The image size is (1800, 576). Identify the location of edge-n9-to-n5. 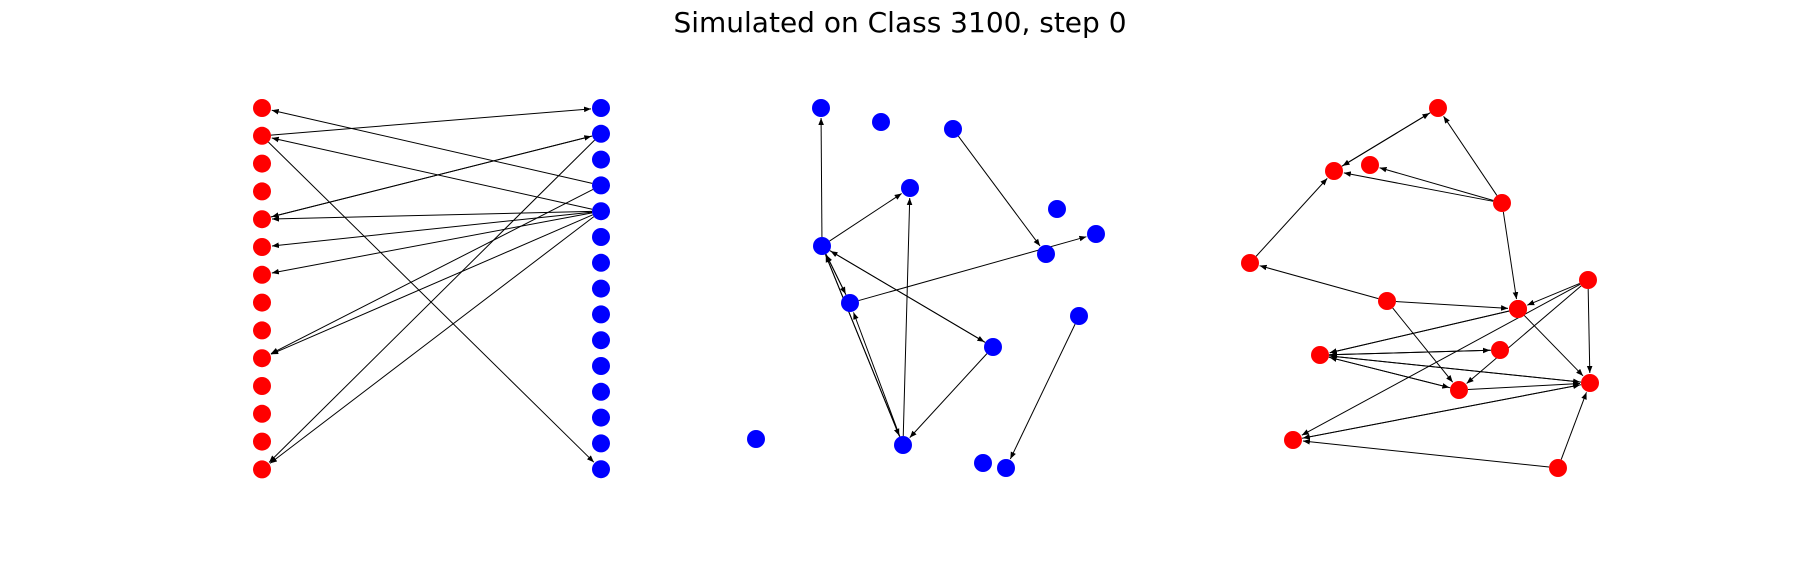
(972, 268).